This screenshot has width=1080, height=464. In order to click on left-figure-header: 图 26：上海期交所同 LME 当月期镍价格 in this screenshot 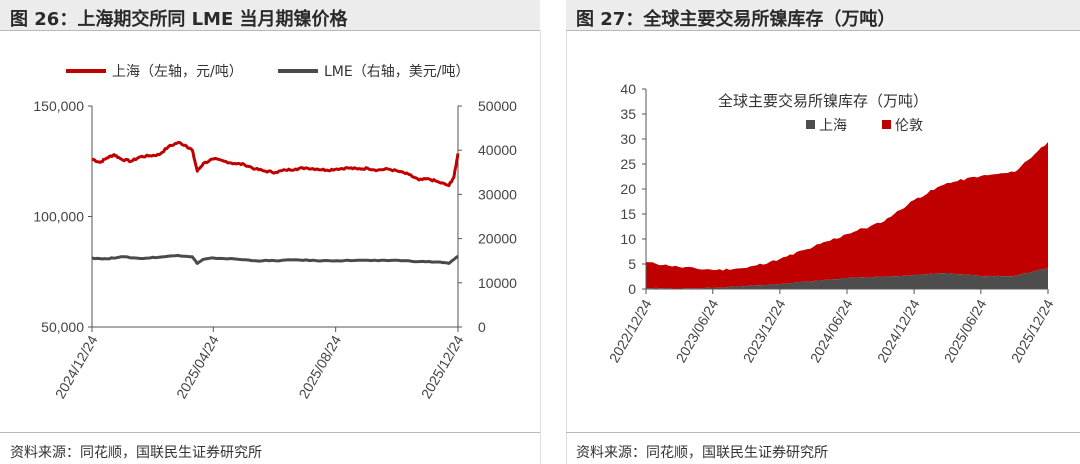, I will do `click(270, 15)`.